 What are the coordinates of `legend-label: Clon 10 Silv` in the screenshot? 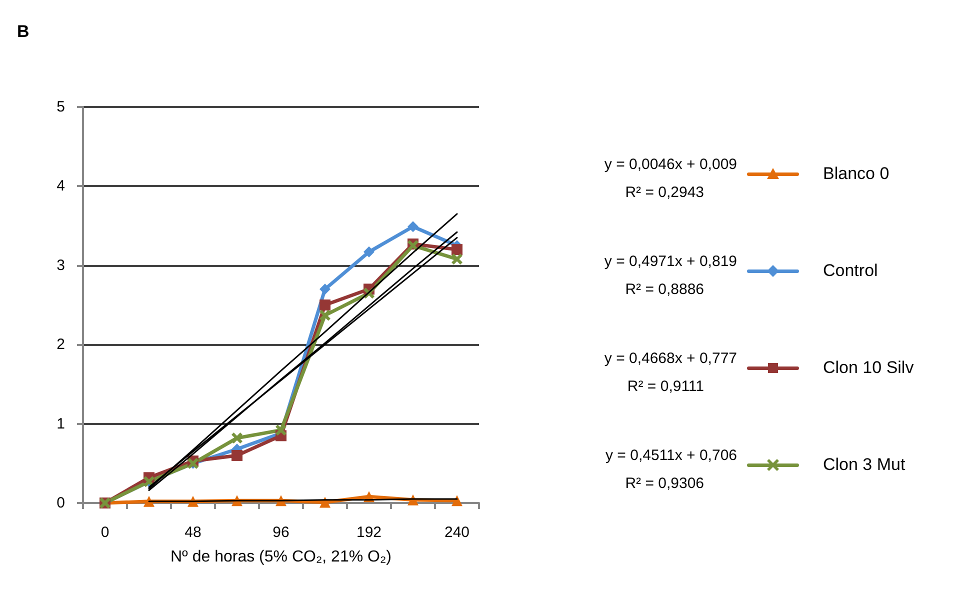 It's located at (868, 368).